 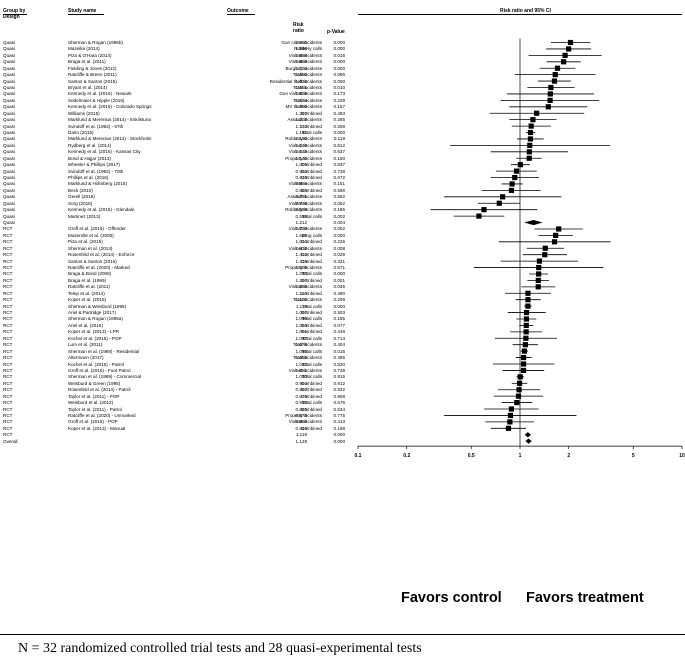 I want to click on row-study-name: Weisburd & Green (1995), so click(x=94, y=383).